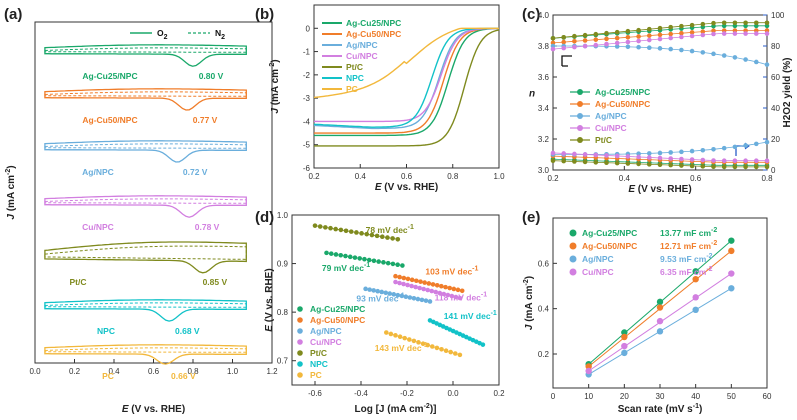 This screenshot has width=797, height=420. I want to click on panel-c-ytick-left-label: 4.0, so click(544, 15).